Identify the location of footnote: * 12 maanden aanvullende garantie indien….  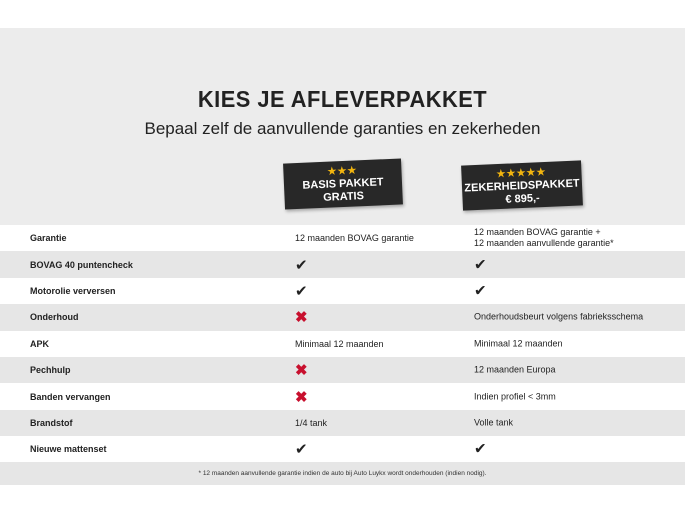
(342, 473).